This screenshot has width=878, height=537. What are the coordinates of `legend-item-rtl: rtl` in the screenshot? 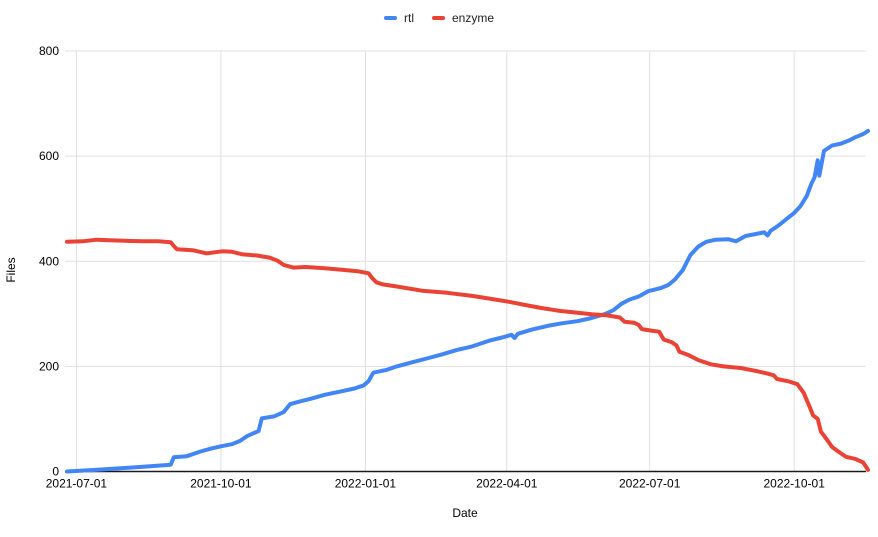 It's located at (398, 18).